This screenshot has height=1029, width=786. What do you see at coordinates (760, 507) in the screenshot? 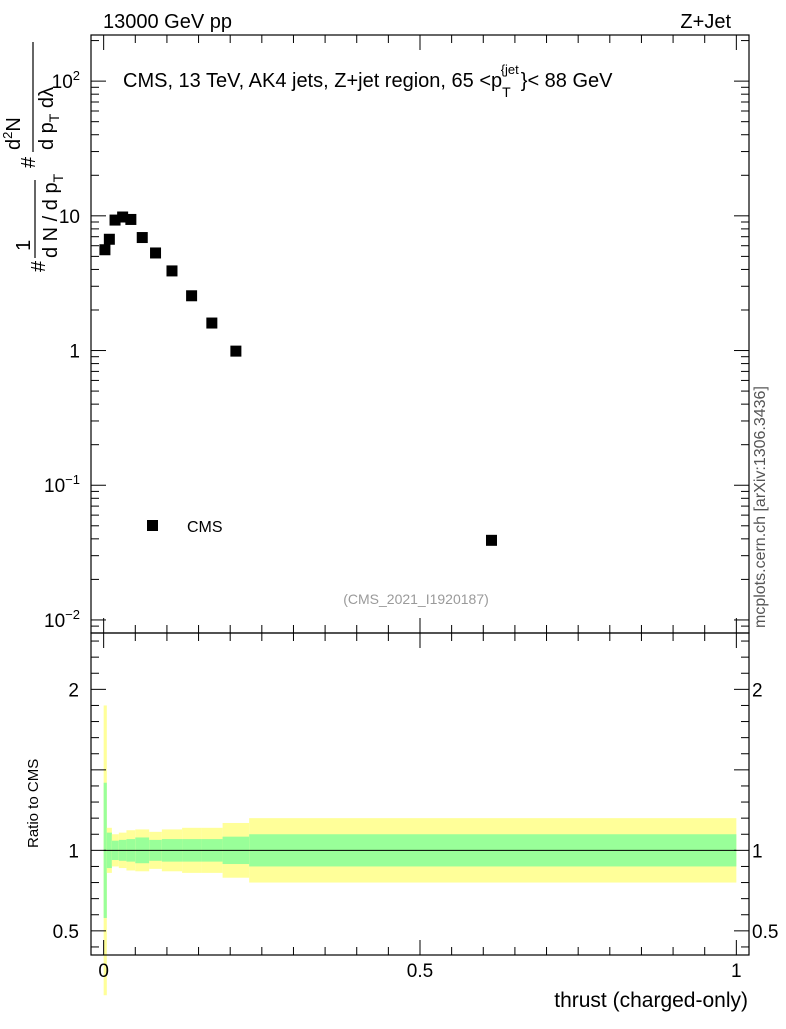
I see `mcplots-watermark: mcplots.cern.ch [arXiv:1306.3436]` at bounding box center [760, 507].